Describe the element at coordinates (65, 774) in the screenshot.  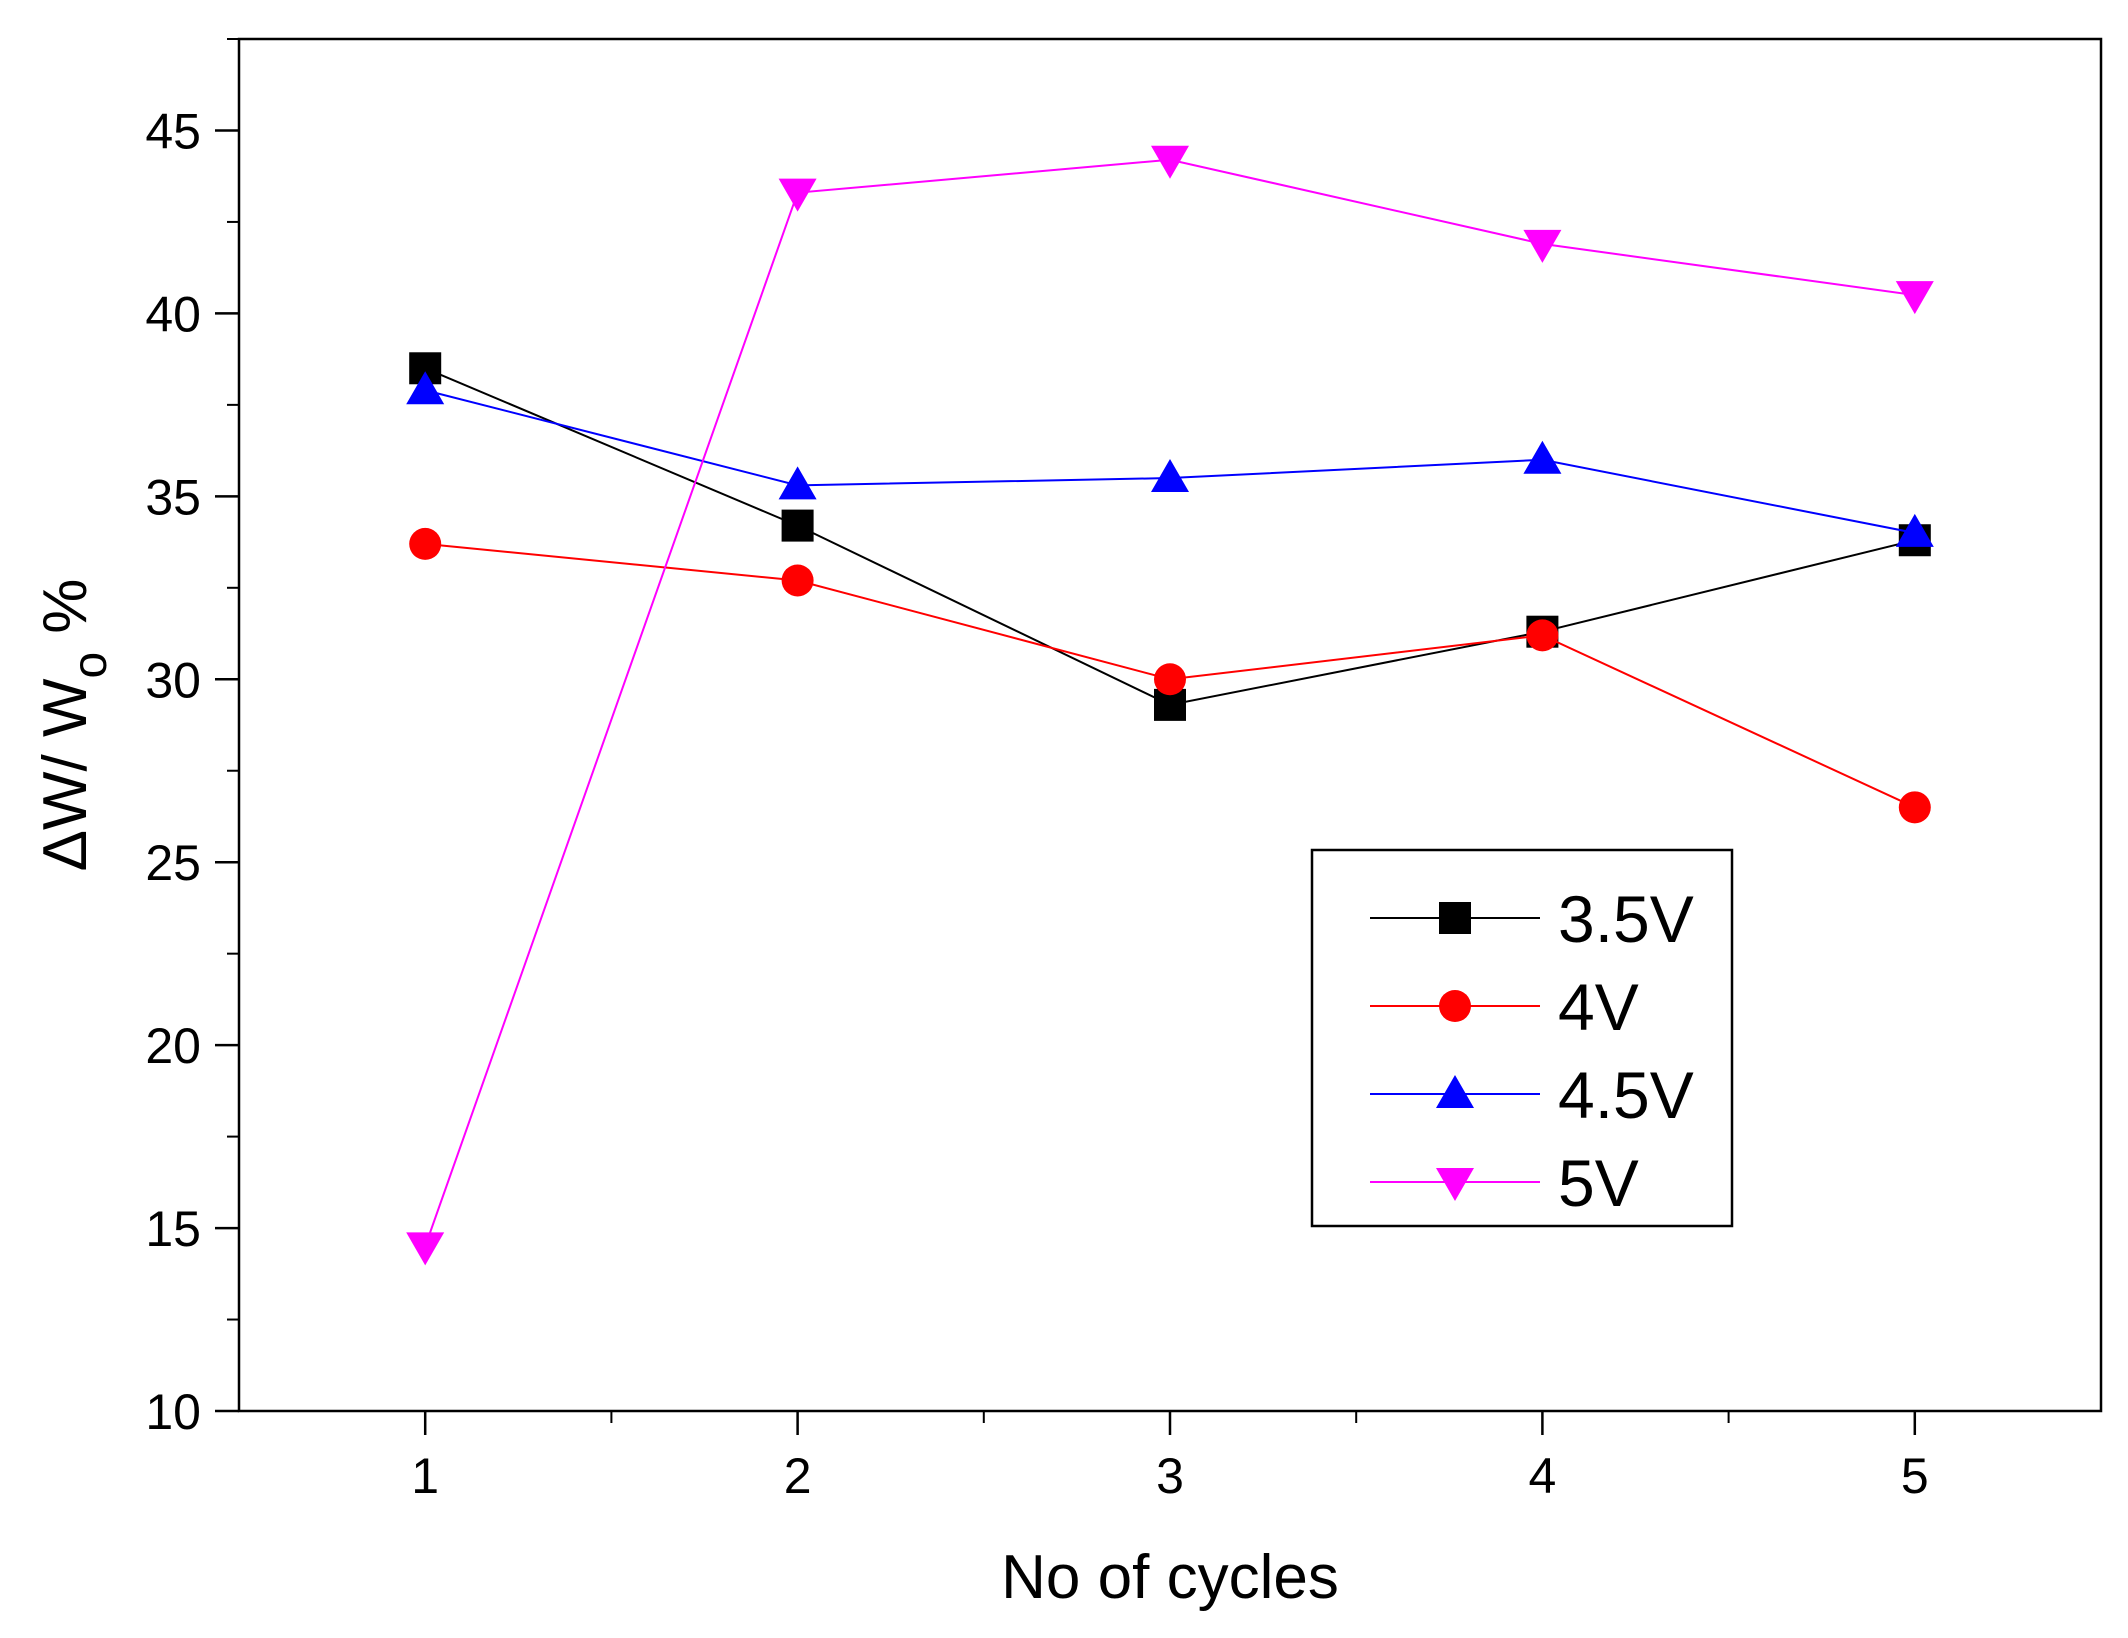
I see `y-axis-title-main: ΔW/ W` at that location.